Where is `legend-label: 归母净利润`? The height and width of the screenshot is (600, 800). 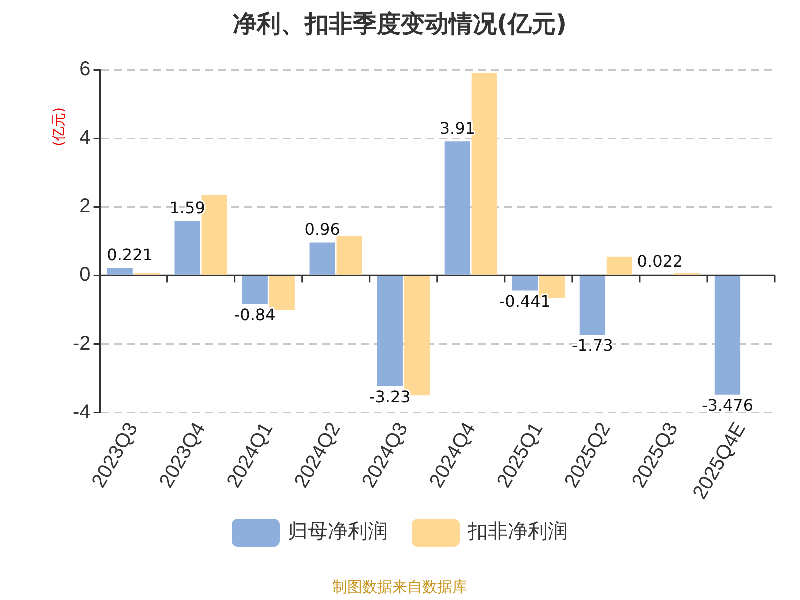 legend-label: 归母净利润 is located at coordinates (337, 531).